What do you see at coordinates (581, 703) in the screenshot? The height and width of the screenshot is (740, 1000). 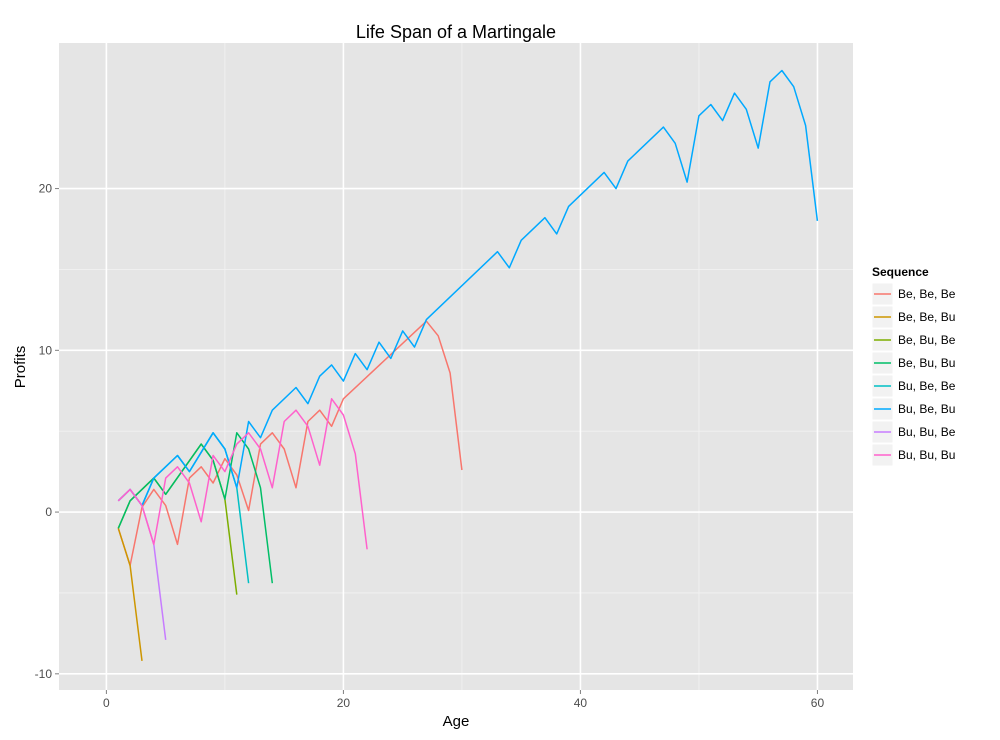 I see `x-tick-label: 40` at bounding box center [581, 703].